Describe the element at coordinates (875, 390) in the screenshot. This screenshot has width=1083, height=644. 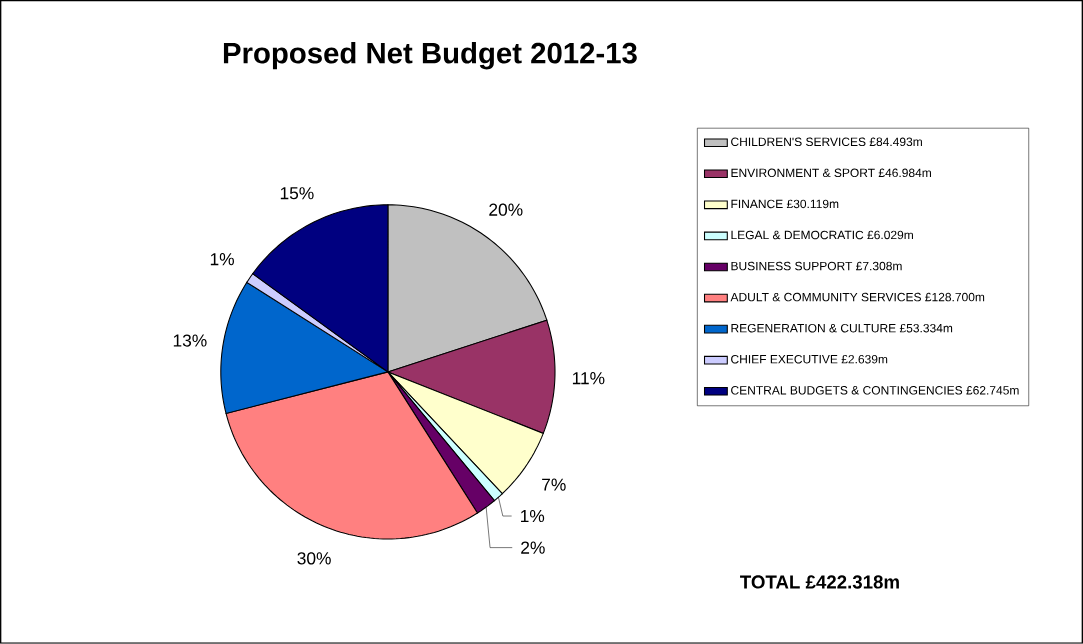
I see `legend-label: CENTRAL BUDGETS & CONTINGENCIES £62.745m` at that location.